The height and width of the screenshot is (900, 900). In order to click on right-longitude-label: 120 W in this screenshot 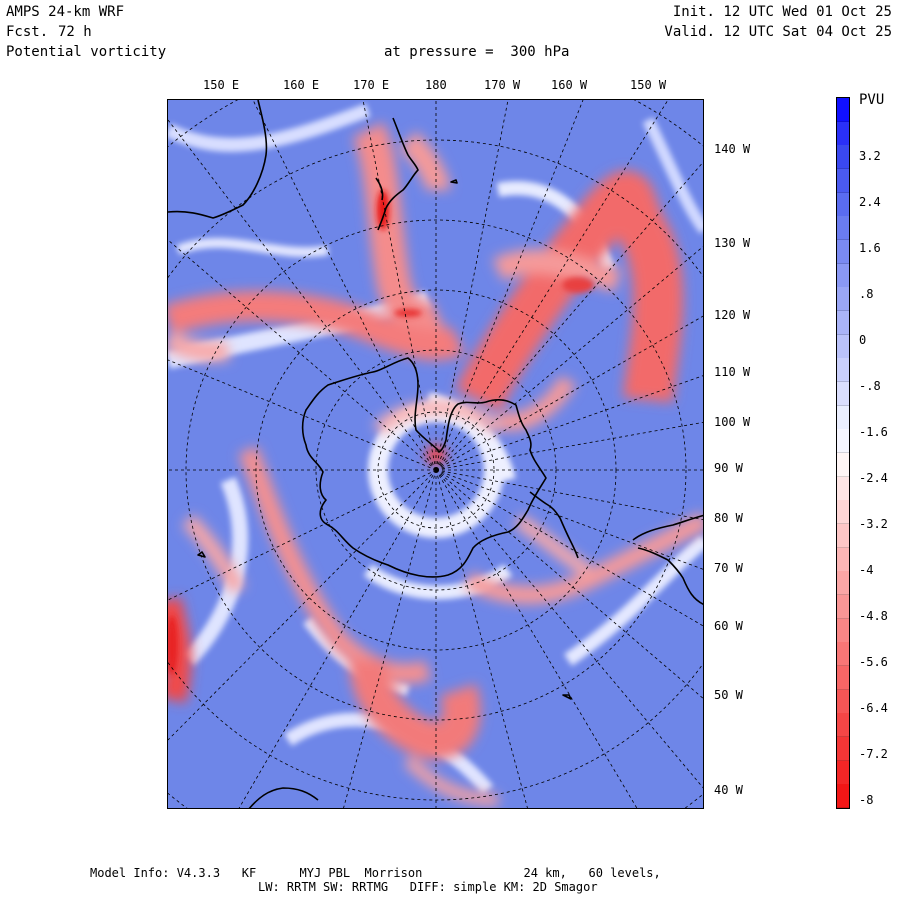, I will do `click(732, 315)`.